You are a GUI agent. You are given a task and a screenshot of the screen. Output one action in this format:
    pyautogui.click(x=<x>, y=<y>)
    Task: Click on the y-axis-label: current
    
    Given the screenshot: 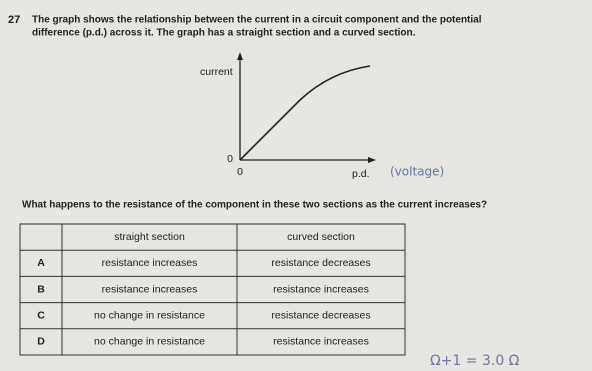 What is the action you would take?
    pyautogui.click(x=216, y=72)
    